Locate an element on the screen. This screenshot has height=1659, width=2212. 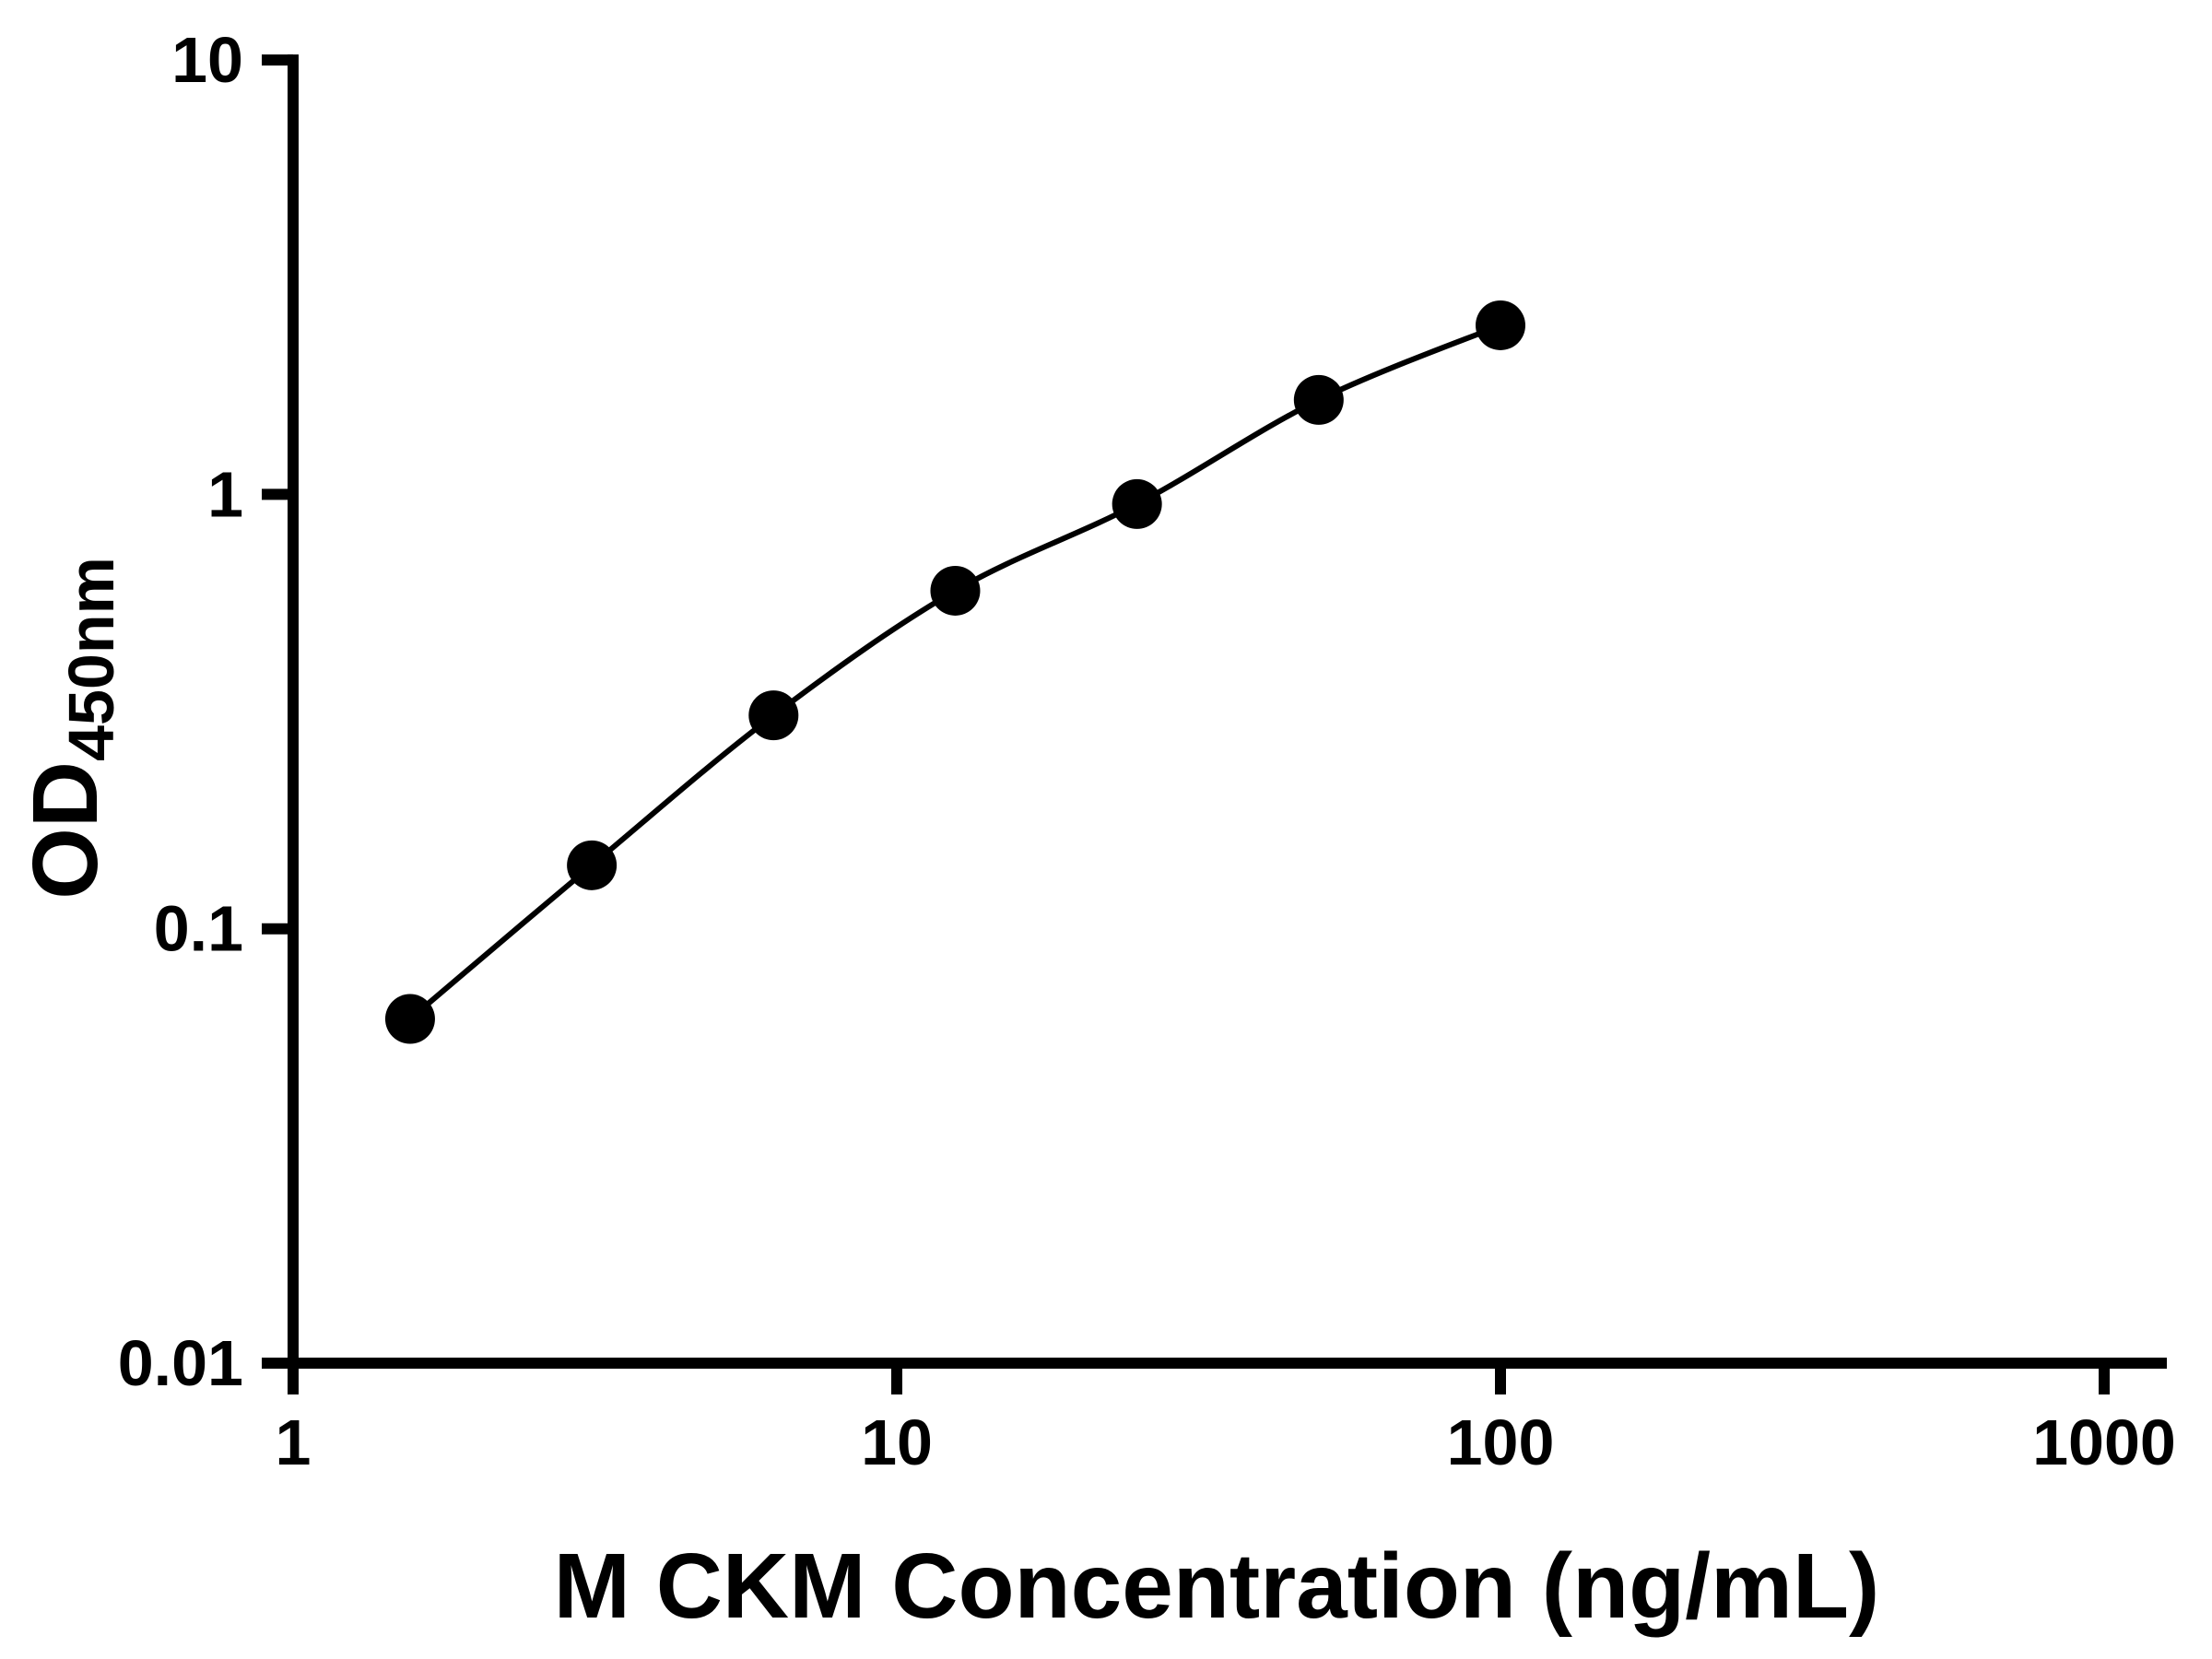
x-tick-label: 1 is located at coordinates (294, 1442).